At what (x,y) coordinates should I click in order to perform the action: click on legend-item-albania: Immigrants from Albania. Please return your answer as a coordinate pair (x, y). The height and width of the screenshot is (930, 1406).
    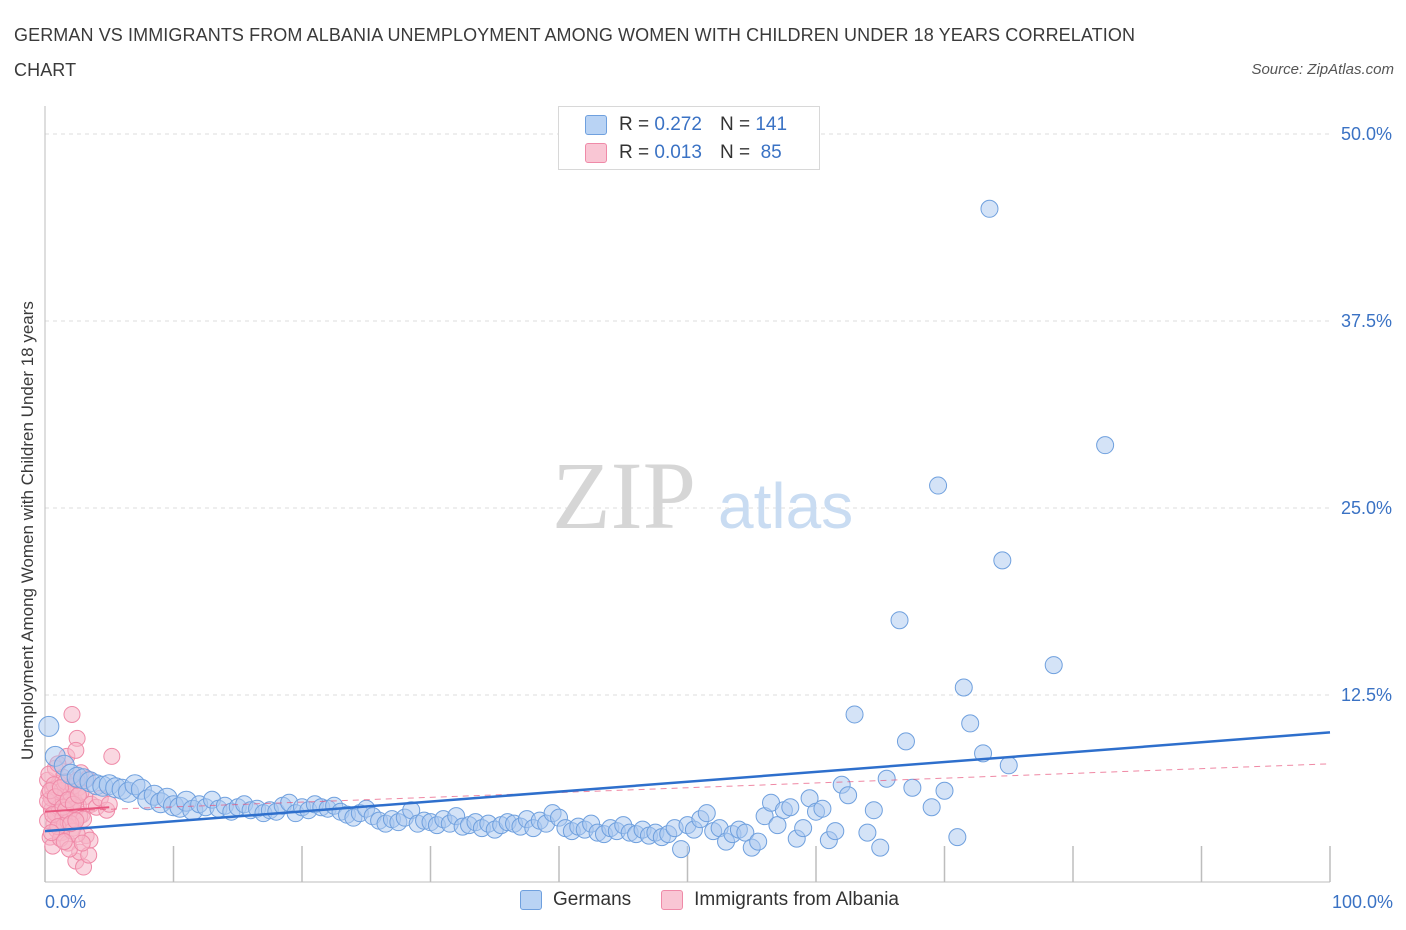
    Looking at the image, I should click on (780, 900).